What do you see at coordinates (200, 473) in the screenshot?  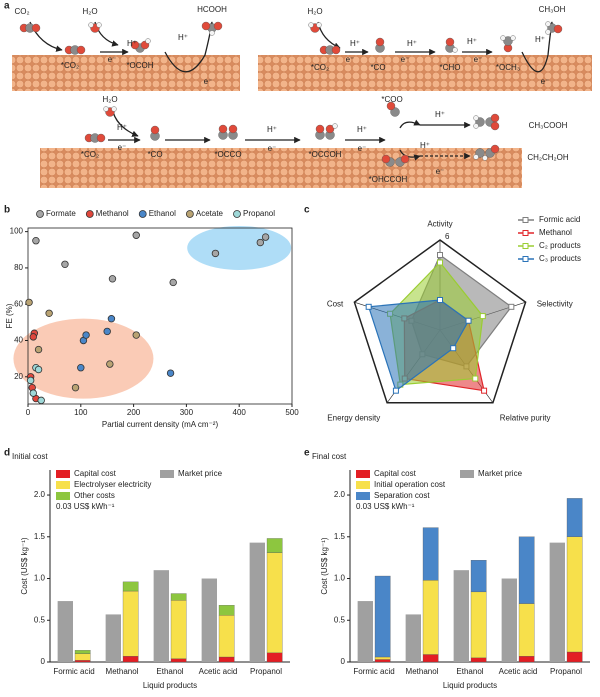 I see `legend-label: Market price` at bounding box center [200, 473].